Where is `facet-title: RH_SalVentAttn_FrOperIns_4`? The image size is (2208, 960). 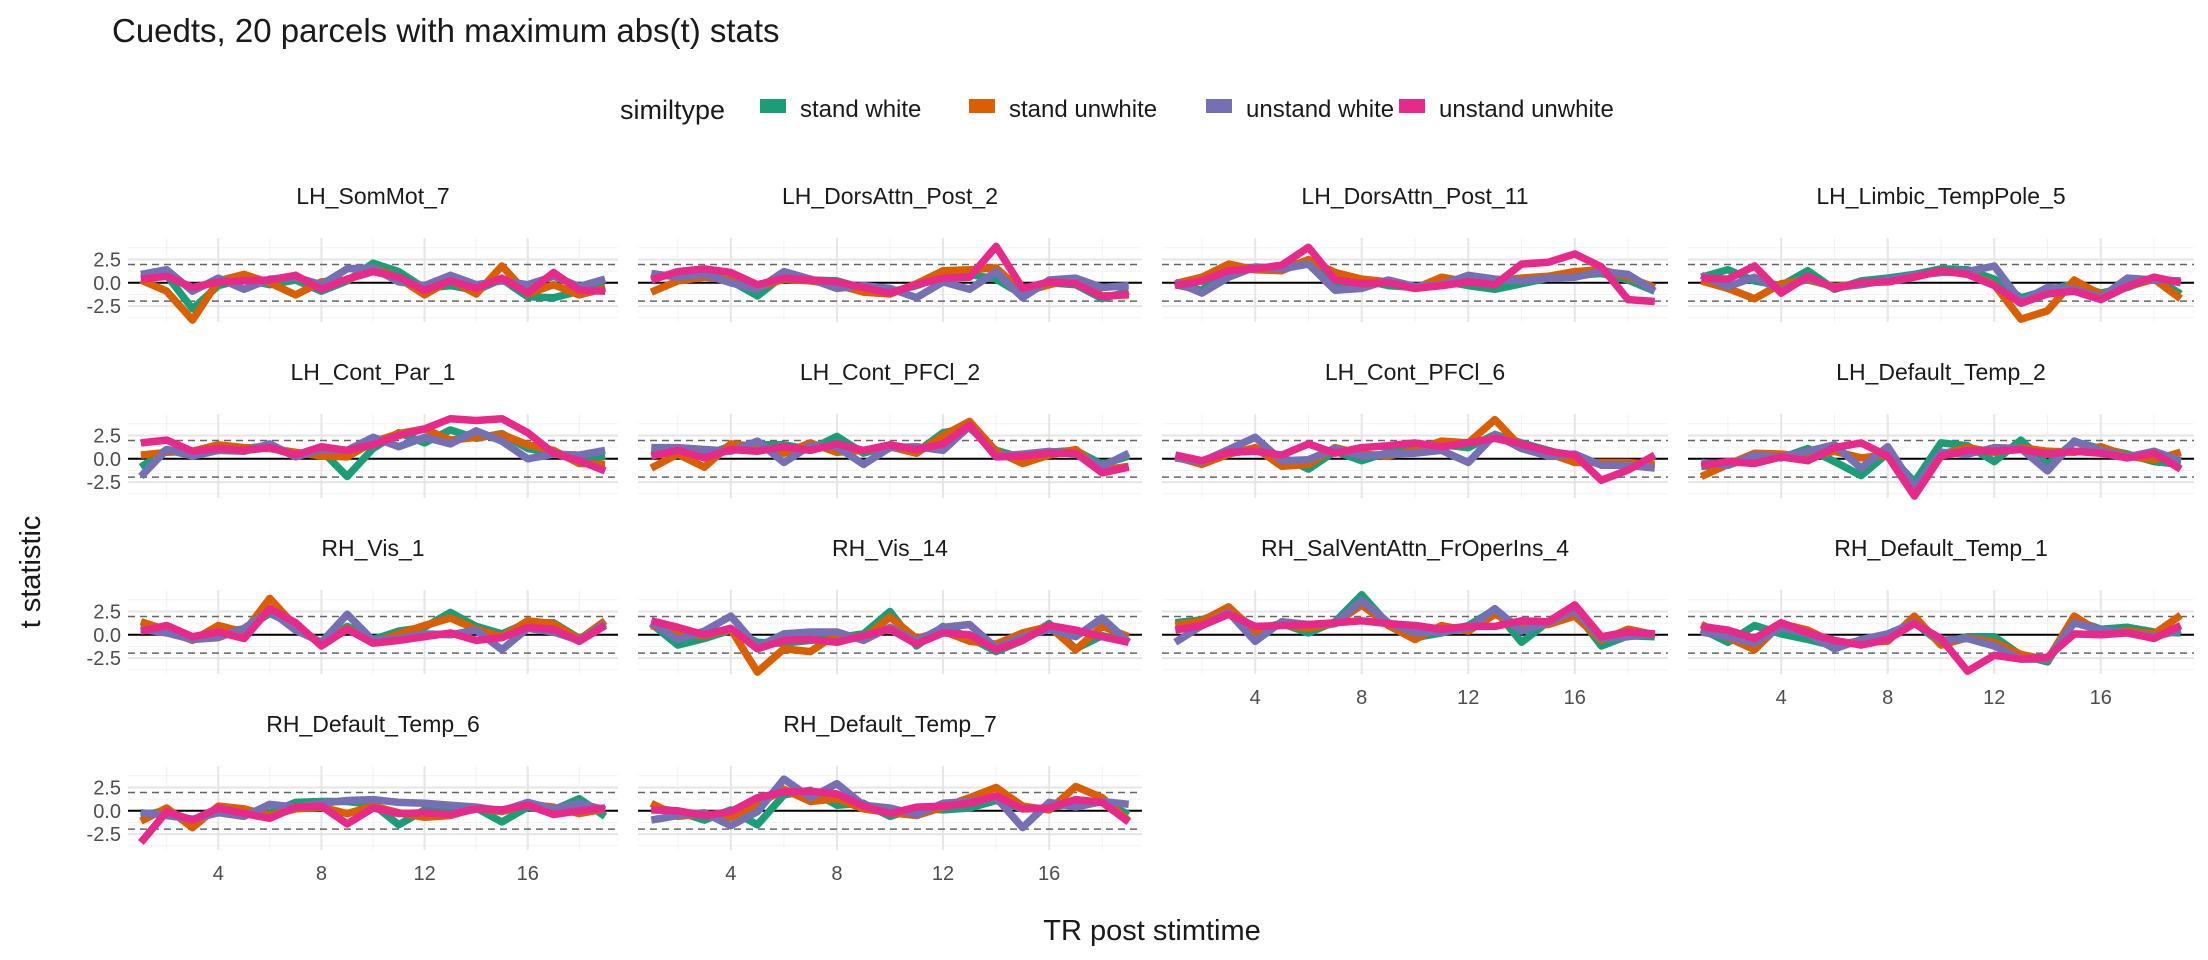
facet-title: RH_SalVentAttn_FrOperIns_4 is located at coordinates (1415, 548).